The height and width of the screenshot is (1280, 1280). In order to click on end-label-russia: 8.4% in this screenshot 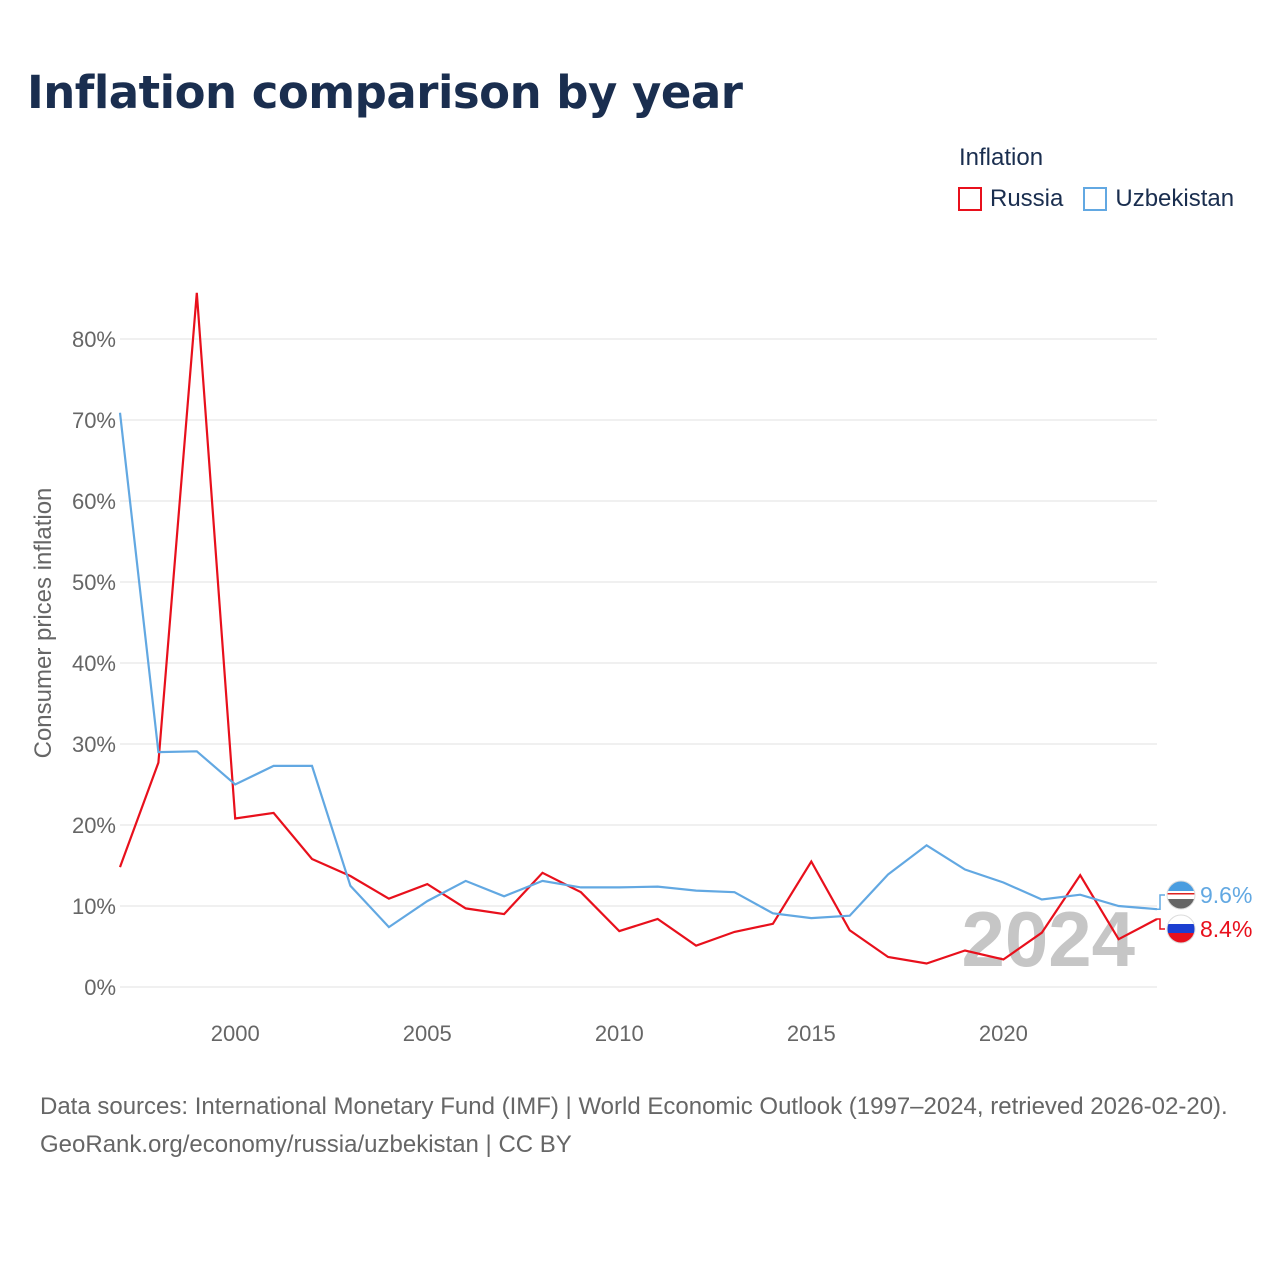, I will do `click(1226, 929)`.